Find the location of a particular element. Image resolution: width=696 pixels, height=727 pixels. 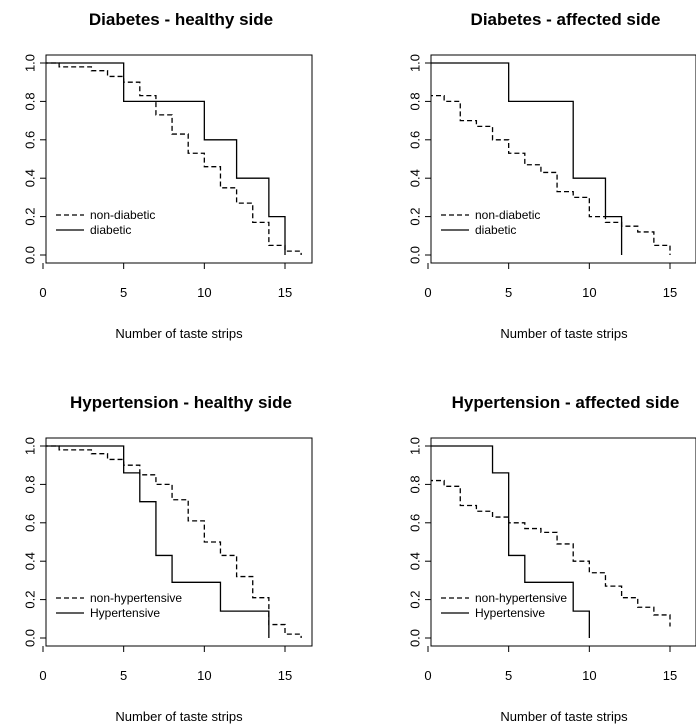

chart-title: Diabetes - healthy side is located at coordinates (181, 19).